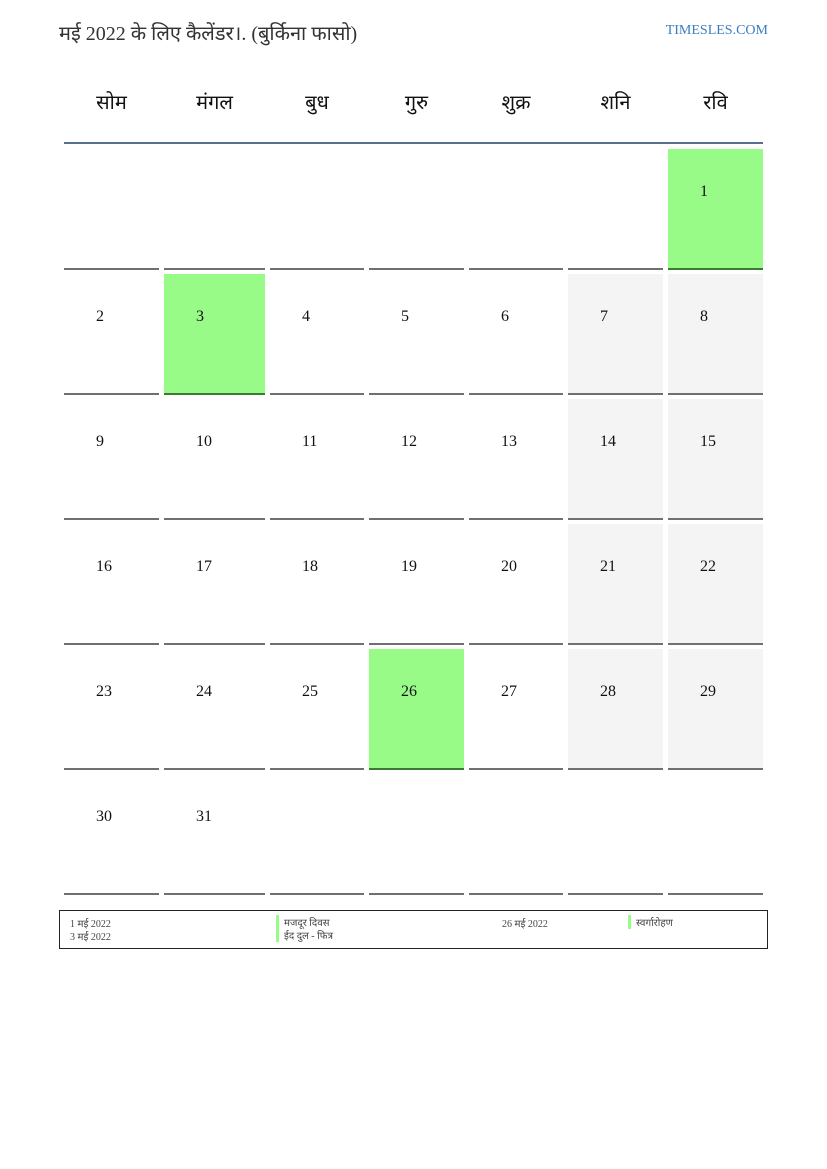 This screenshot has height=1169, width=827. What do you see at coordinates (104, 691) in the screenshot?
I see `day-number: 23` at bounding box center [104, 691].